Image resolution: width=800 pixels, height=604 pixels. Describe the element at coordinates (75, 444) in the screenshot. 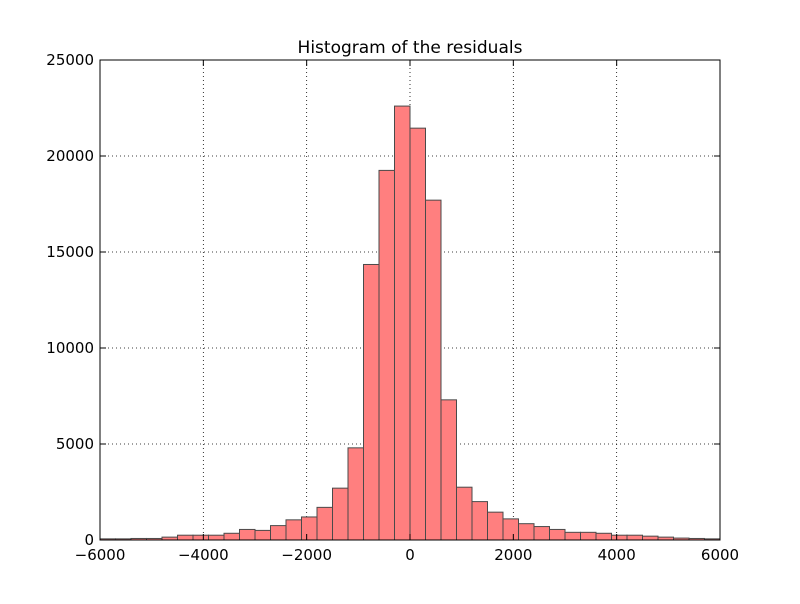

I see `y-tick-label: 5000` at that location.